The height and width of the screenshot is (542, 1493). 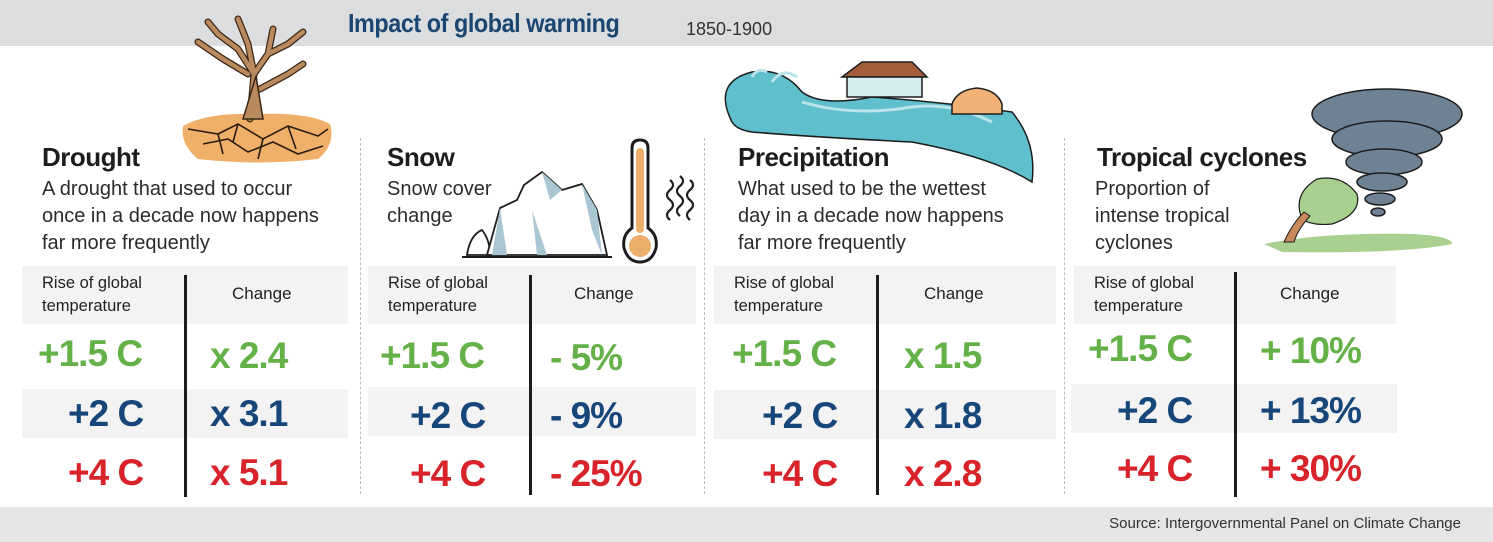 I want to click on panel-description-line: day in a decade now happens, so click(x=871, y=216).